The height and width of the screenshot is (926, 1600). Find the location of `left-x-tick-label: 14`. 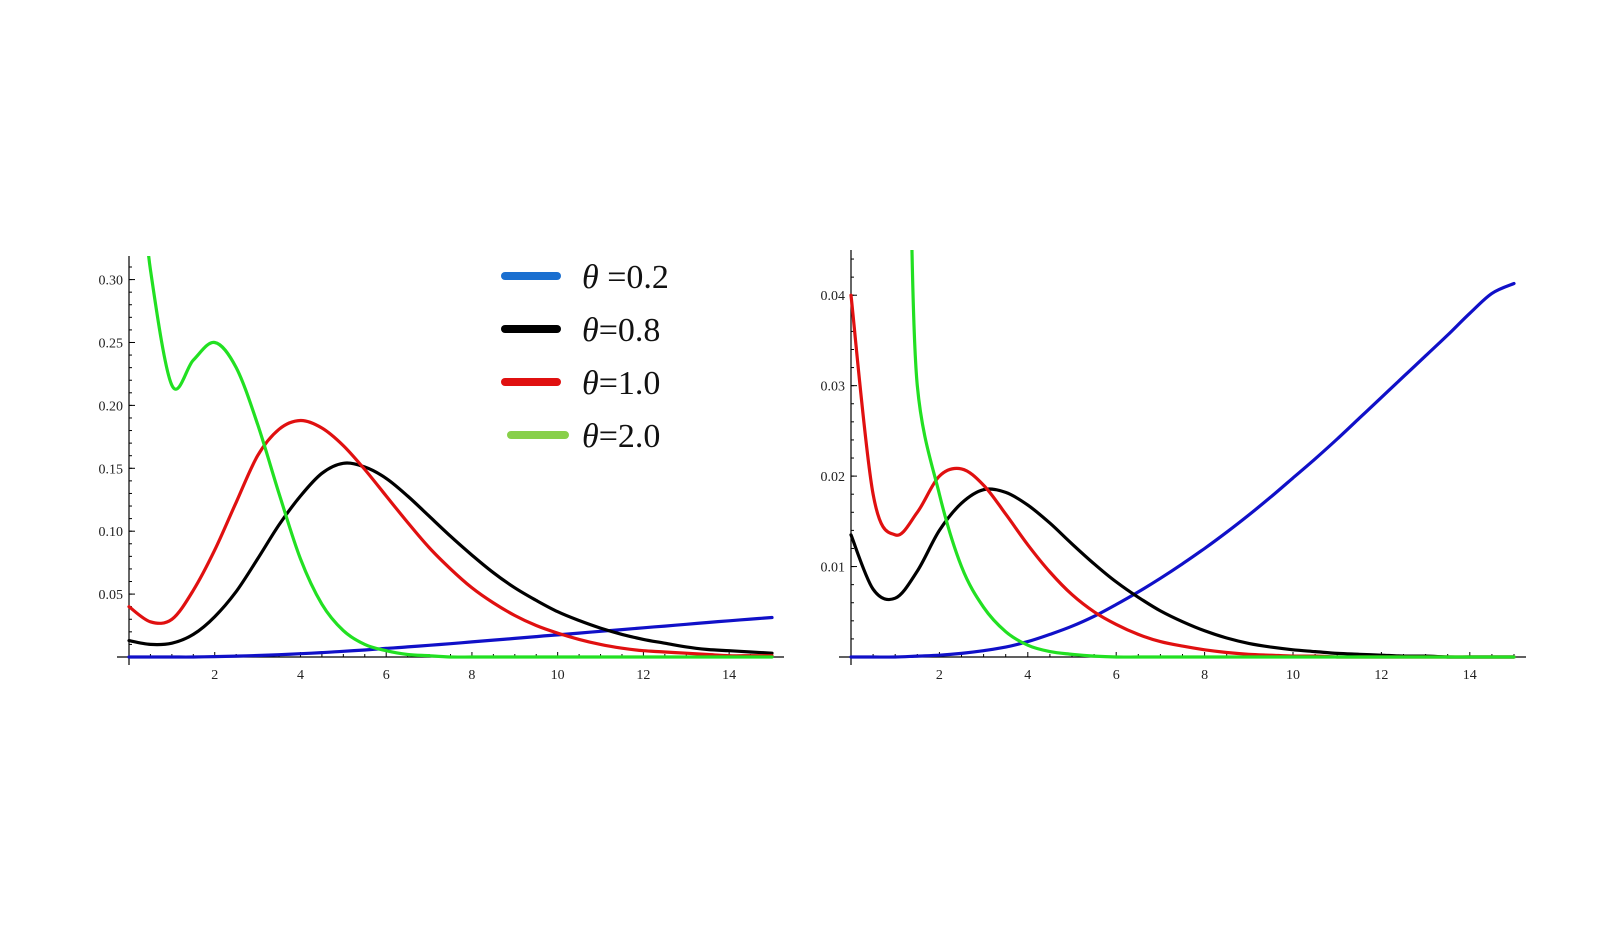

left-x-tick-label: 14 is located at coordinates (729, 675).